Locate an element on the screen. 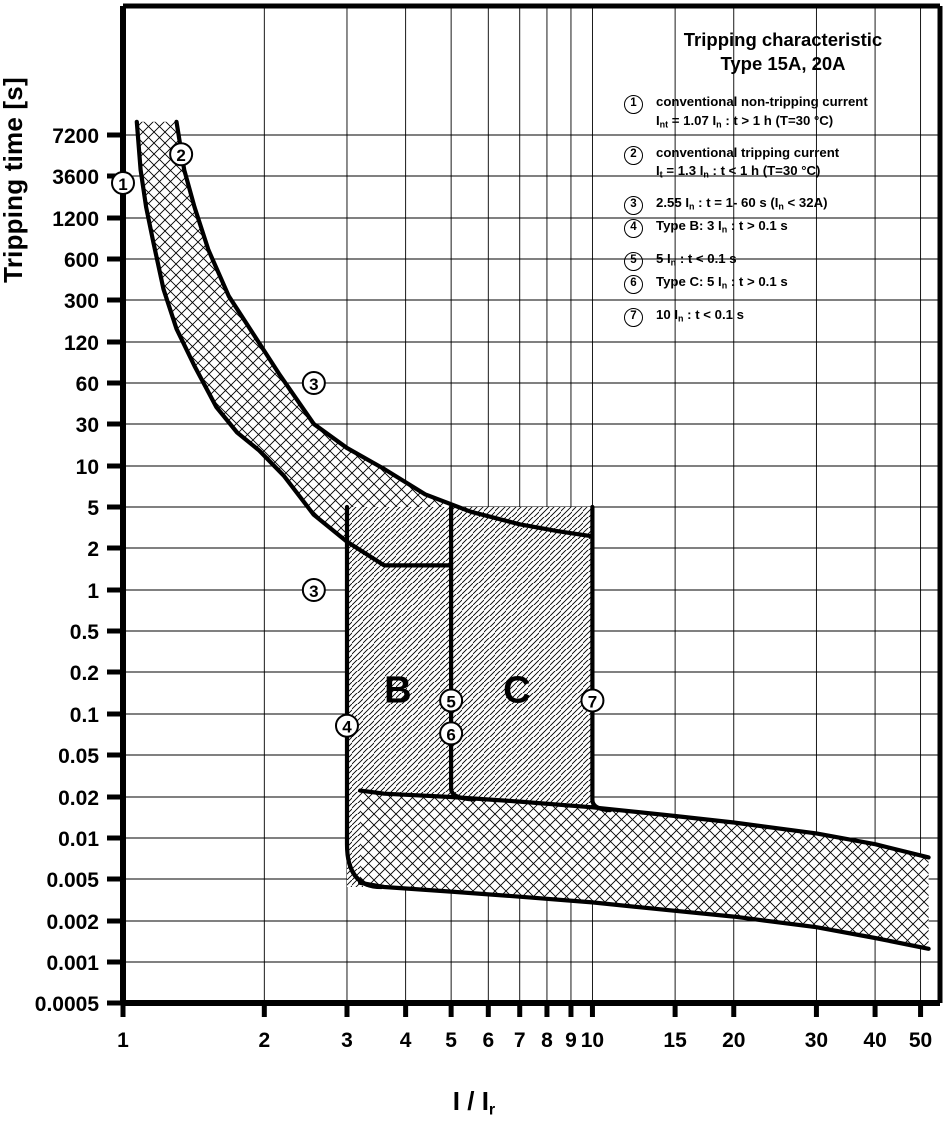 The height and width of the screenshot is (1134, 948). legend-item-number: 2 is located at coordinates (633, 155).